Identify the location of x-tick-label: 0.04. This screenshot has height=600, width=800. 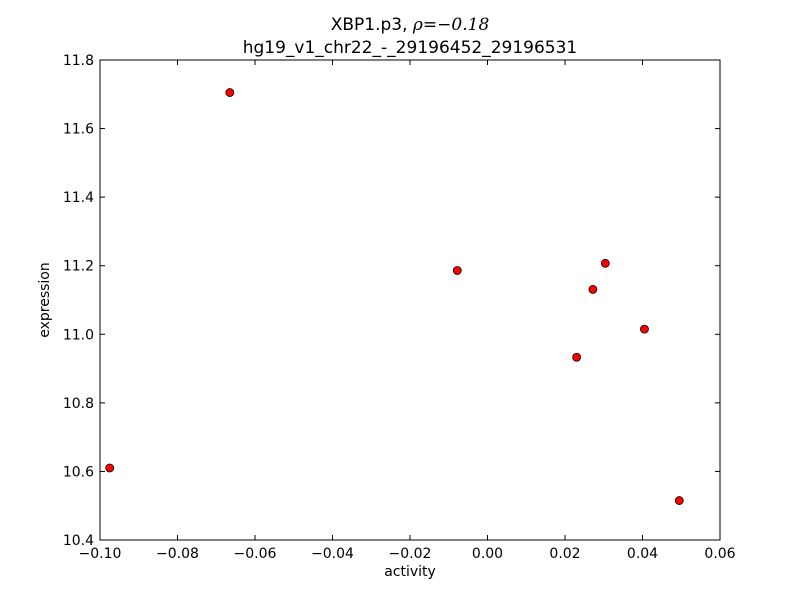
(642, 554).